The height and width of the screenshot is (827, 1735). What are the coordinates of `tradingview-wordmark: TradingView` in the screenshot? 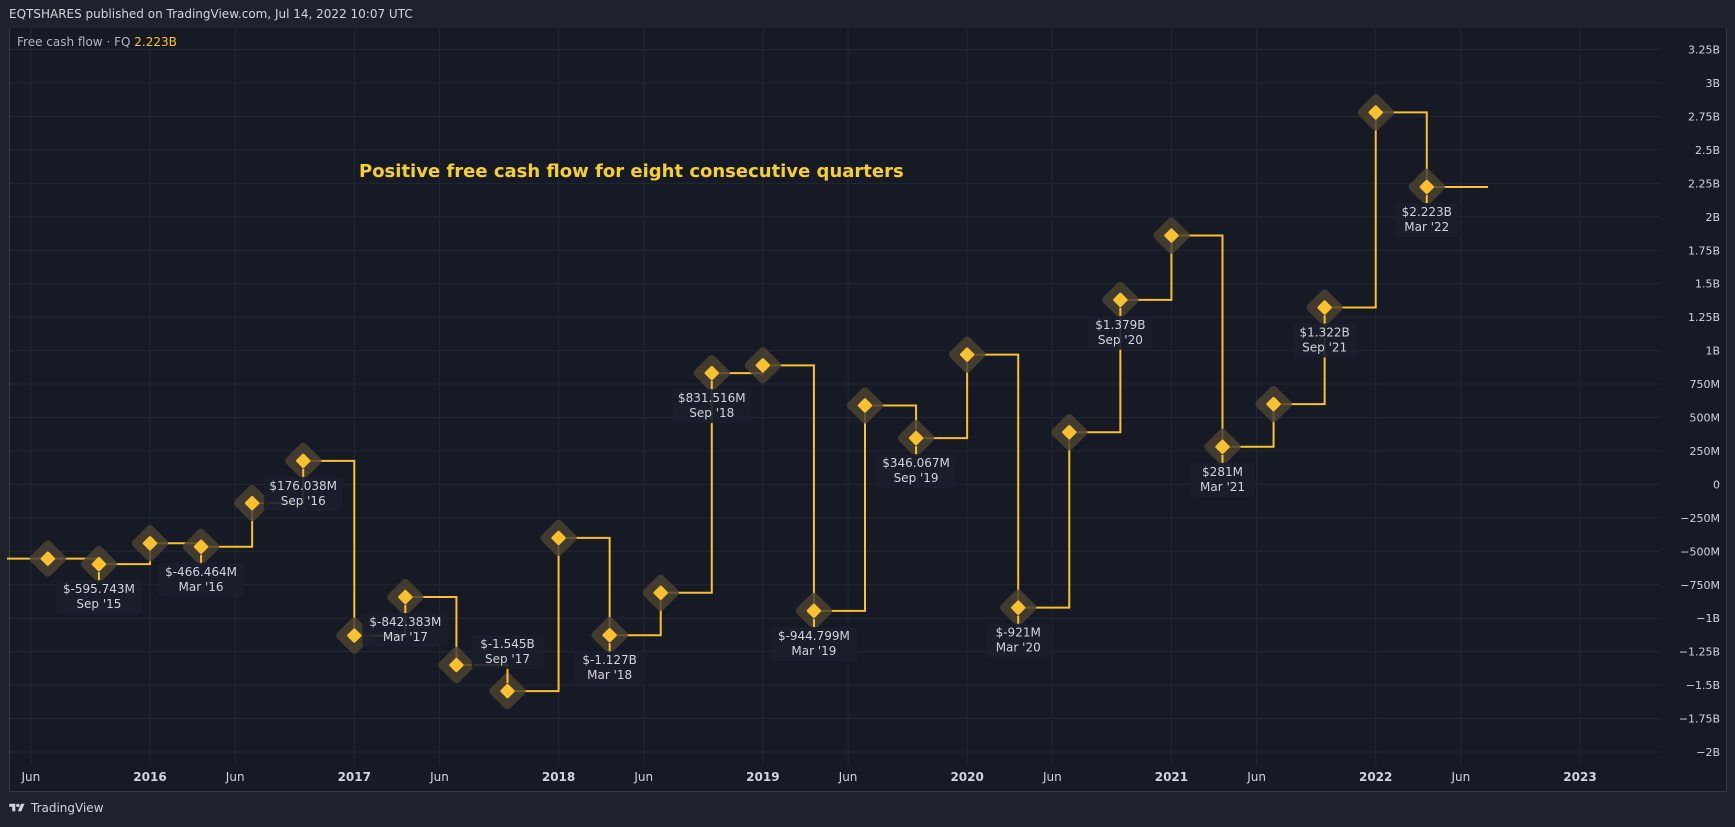 It's located at (67, 808).